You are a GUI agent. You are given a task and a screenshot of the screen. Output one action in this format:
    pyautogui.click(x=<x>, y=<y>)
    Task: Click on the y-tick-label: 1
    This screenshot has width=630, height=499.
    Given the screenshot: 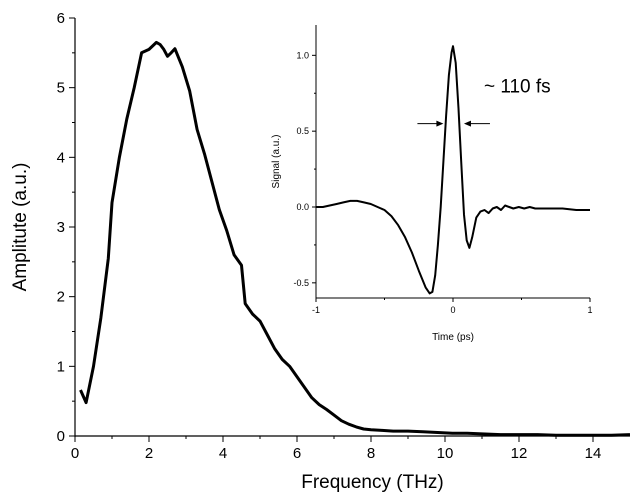 What is the action you would take?
    pyautogui.click(x=61, y=366)
    